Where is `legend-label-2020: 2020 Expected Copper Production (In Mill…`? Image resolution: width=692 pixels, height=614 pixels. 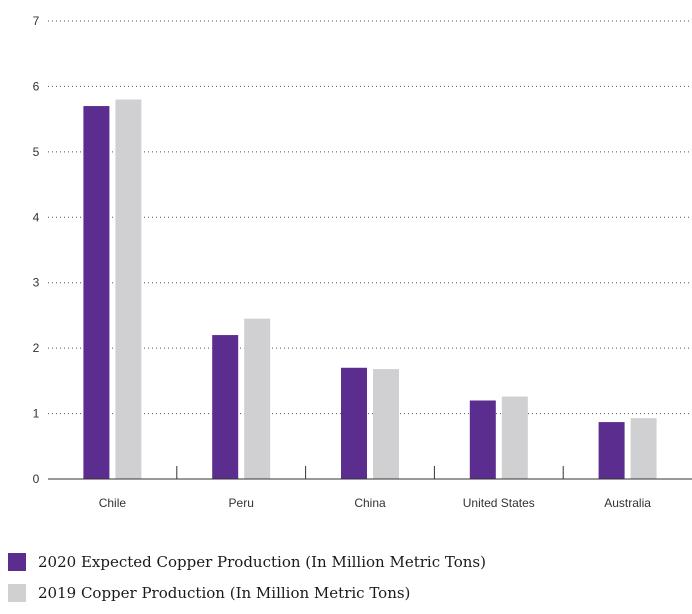
legend-label-2020: 2020 Expected Copper Production (In Mill… is located at coordinates (262, 562).